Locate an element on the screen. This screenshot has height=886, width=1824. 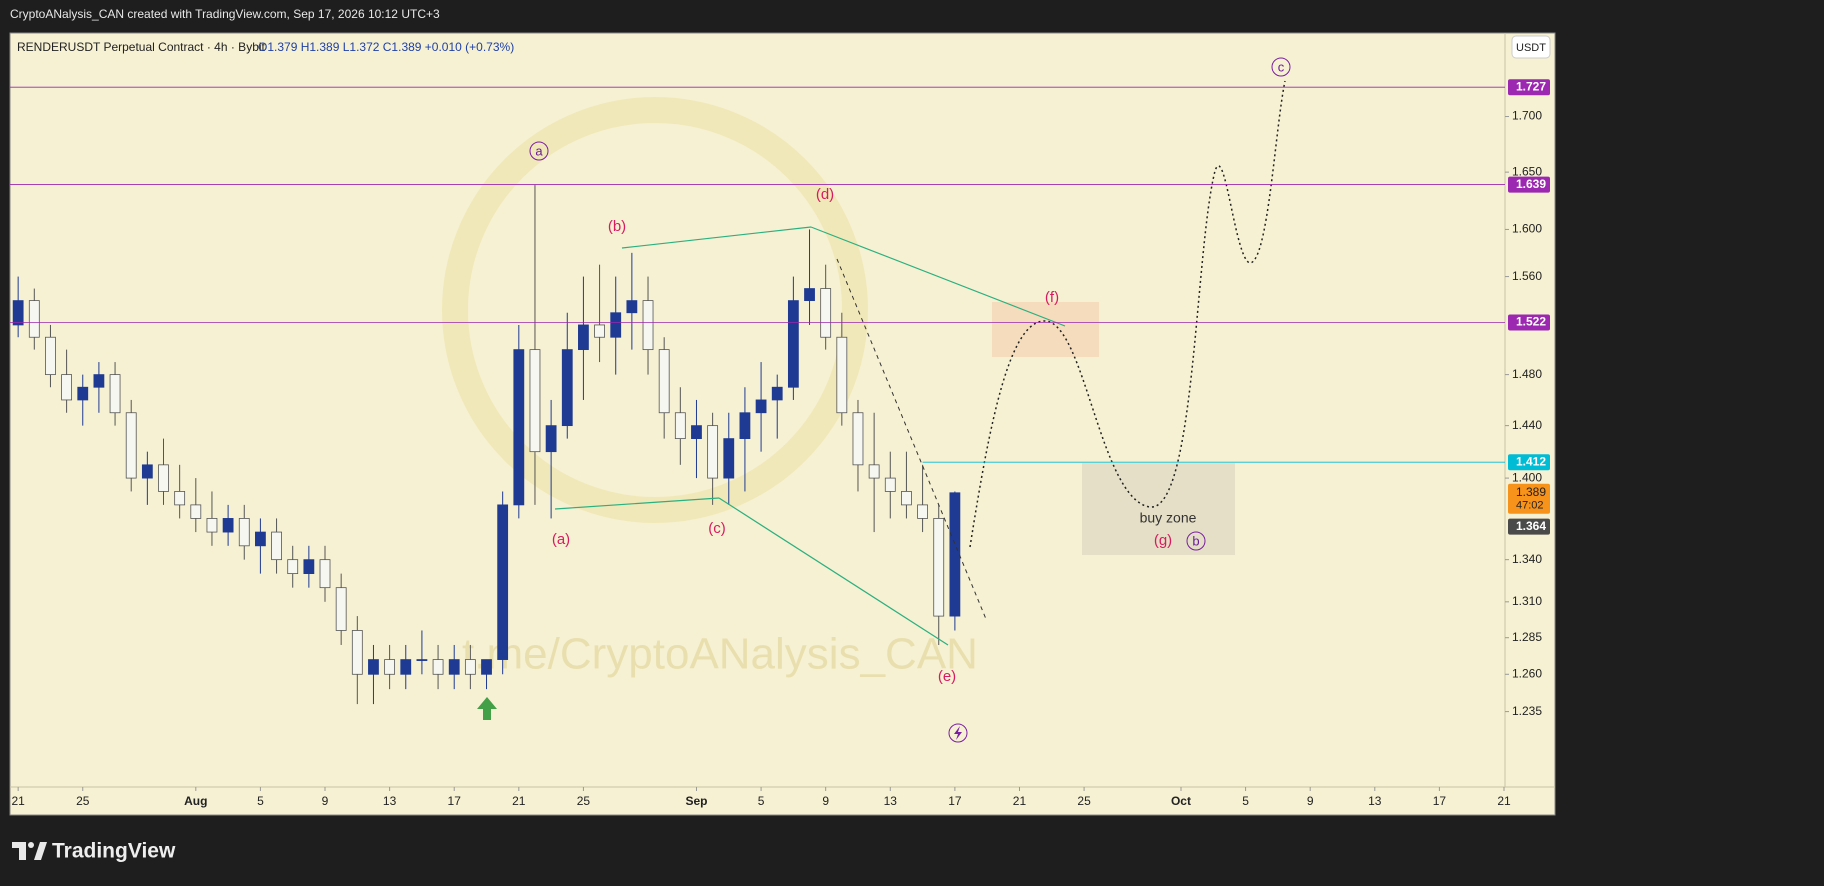
wave-label: a is located at coordinates (539, 150).